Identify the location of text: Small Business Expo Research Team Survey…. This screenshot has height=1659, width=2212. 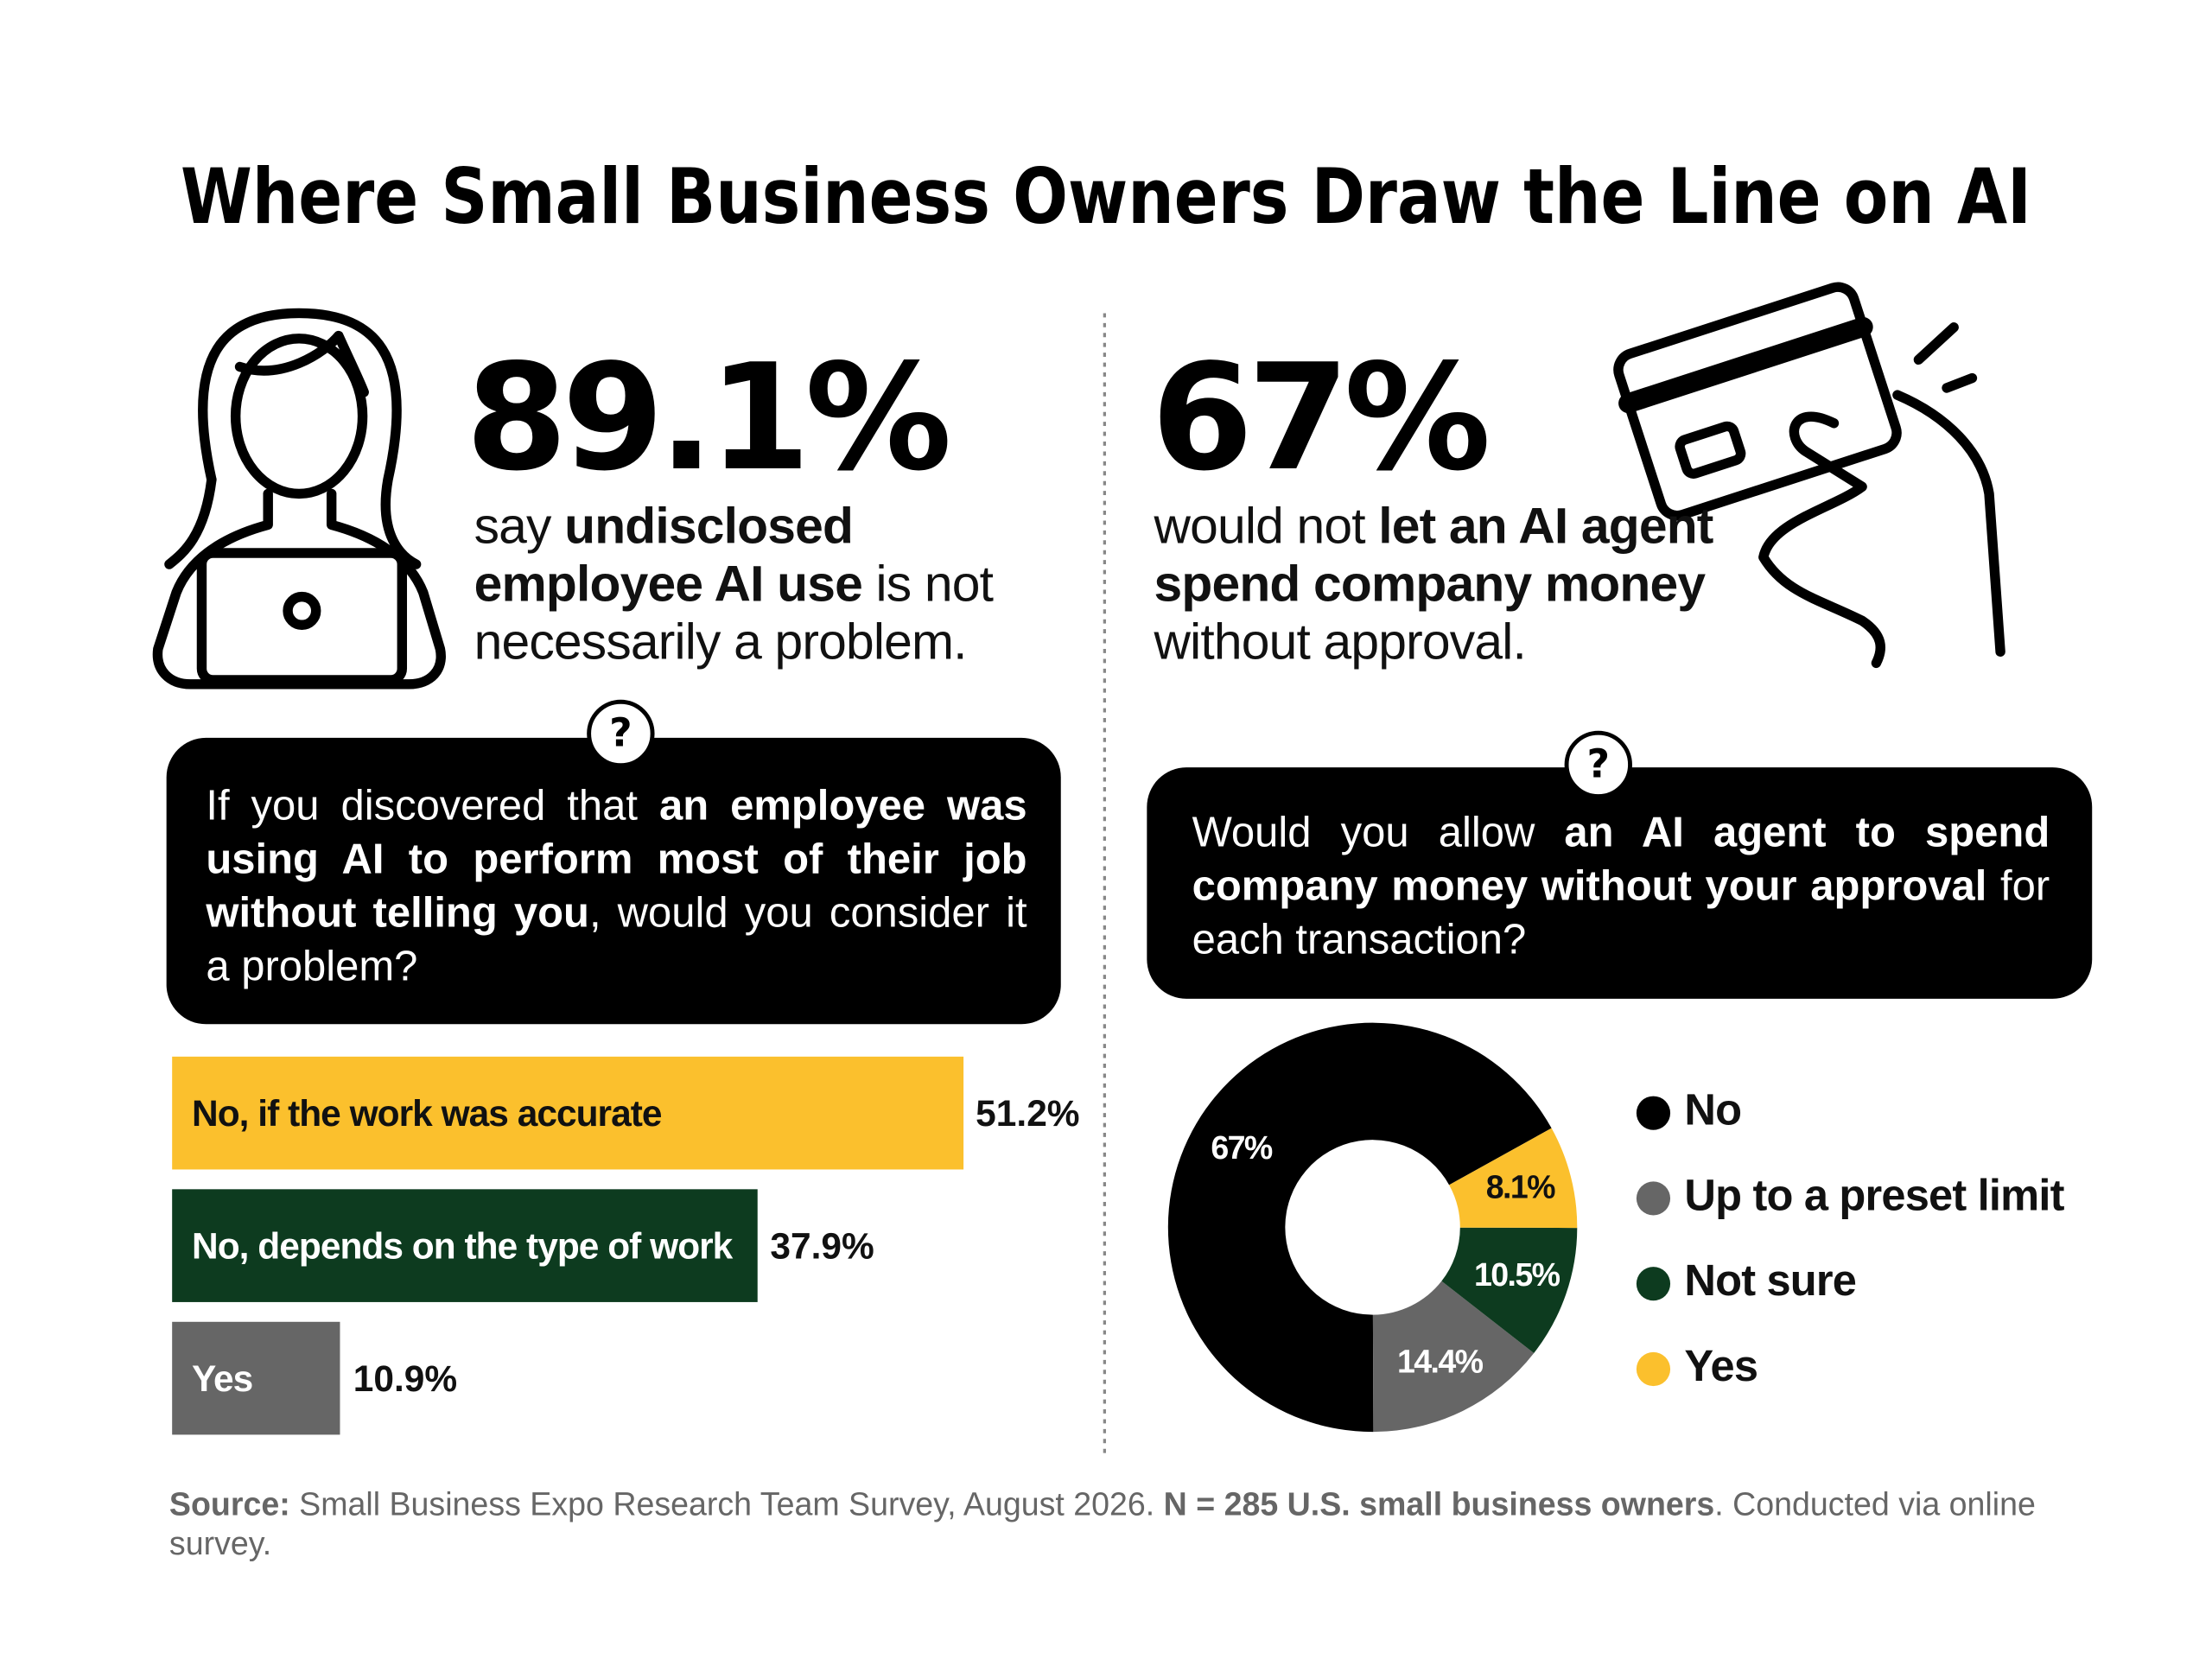
(726, 1503).